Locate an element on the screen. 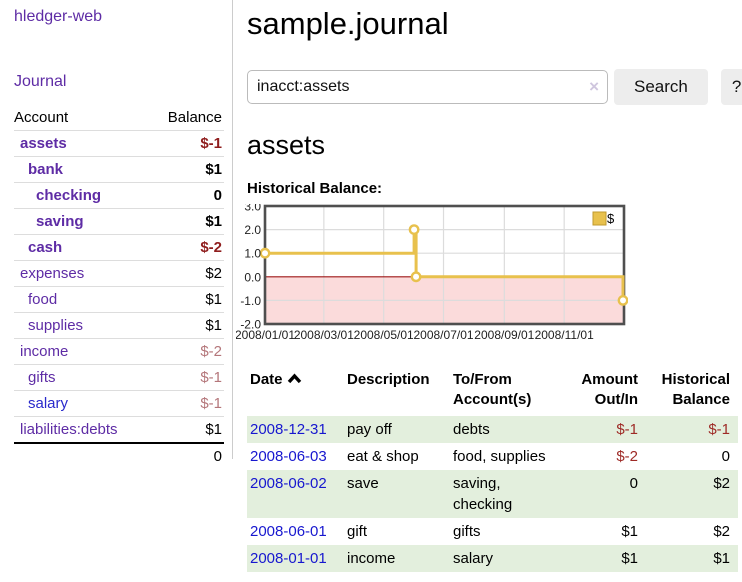 This screenshot has width=742, height=582. account-link-liabilities-debts: liabilities:debts is located at coordinates (69, 429).